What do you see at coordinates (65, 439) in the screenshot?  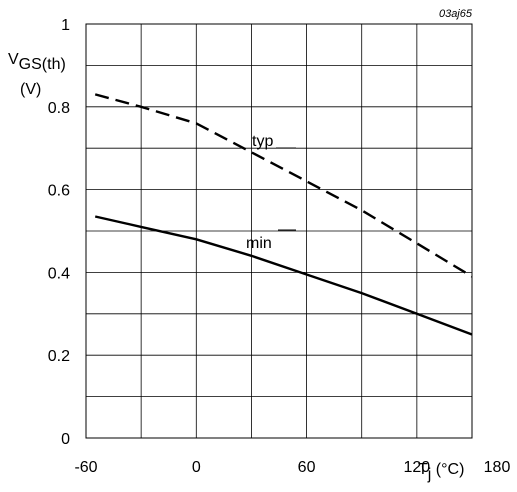 I see `y-tick-label: 0` at bounding box center [65, 439].